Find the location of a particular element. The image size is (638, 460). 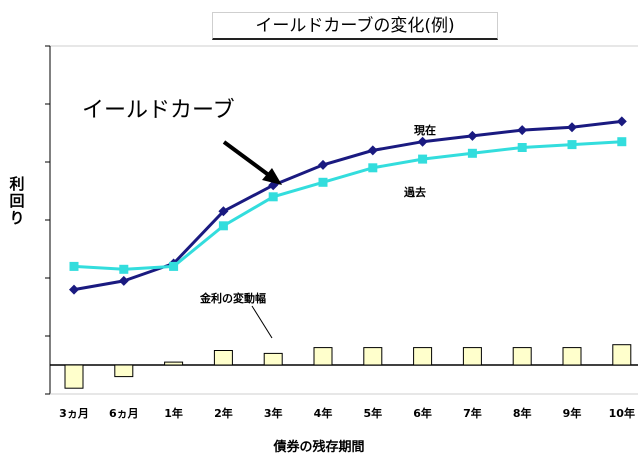

y-axis-label: 利回り is located at coordinates (17, 201).